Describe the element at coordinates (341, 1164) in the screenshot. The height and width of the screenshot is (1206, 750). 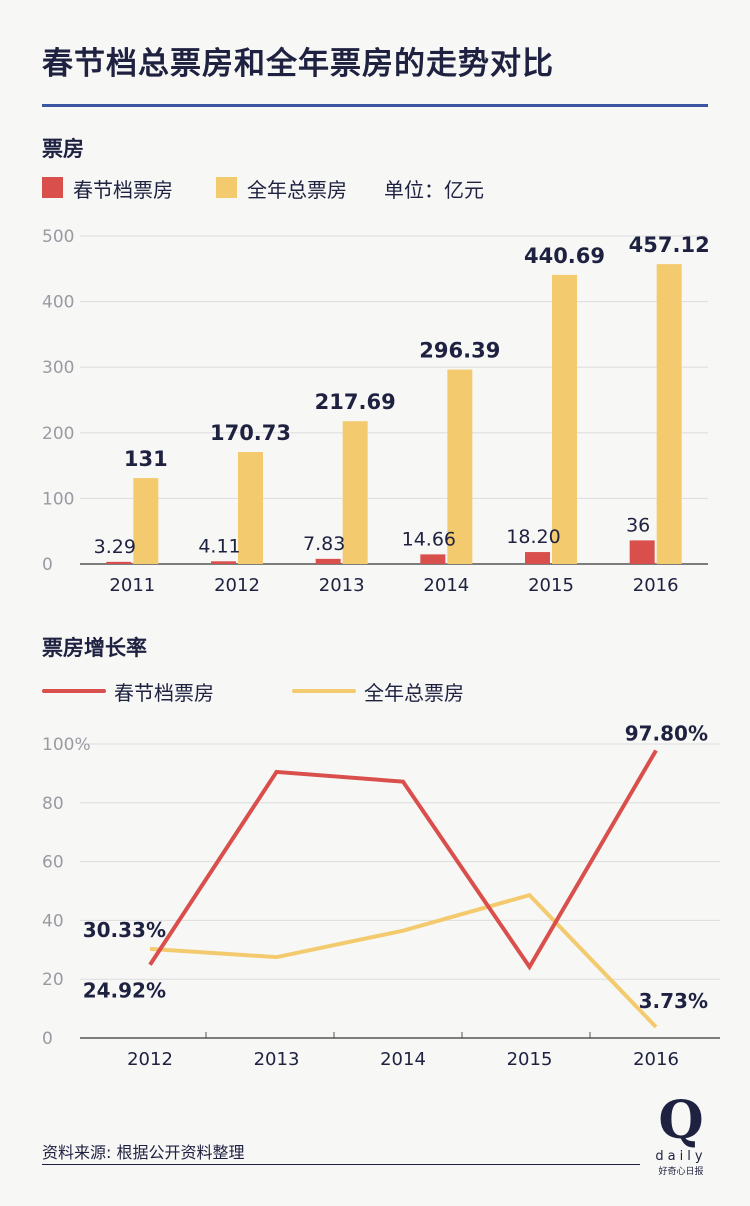
I see `footer-divider` at that location.